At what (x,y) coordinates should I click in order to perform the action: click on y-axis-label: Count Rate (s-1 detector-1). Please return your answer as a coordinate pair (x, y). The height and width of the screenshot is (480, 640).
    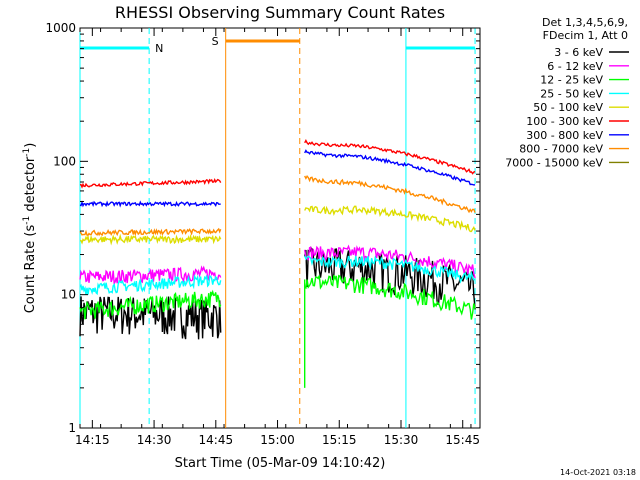
    Looking at the image, I should click on (30, 228).